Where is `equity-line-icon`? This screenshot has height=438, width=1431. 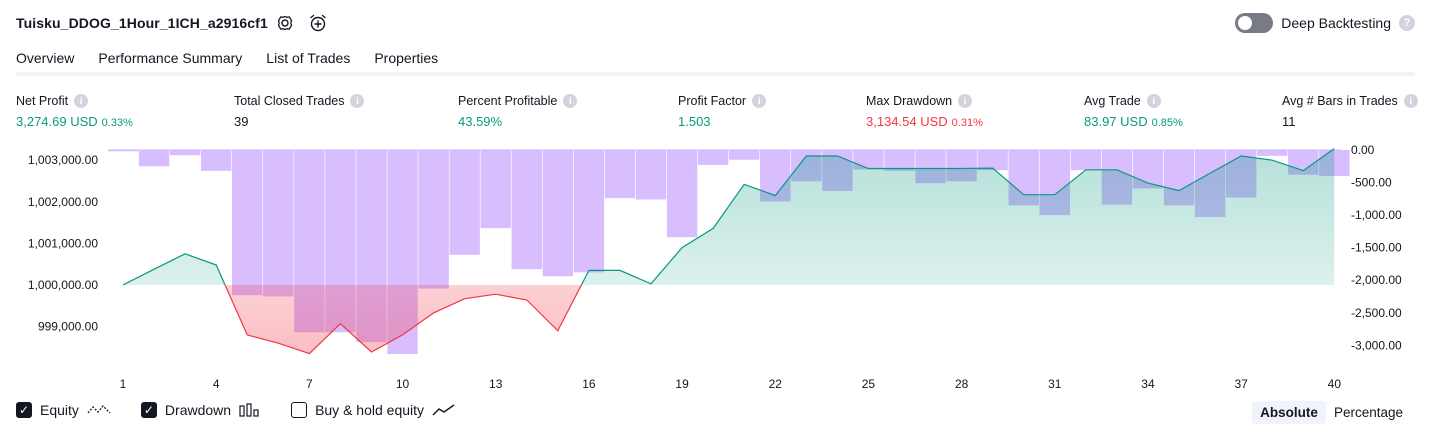
equity-line-icon is located at coordinates (99, 409).